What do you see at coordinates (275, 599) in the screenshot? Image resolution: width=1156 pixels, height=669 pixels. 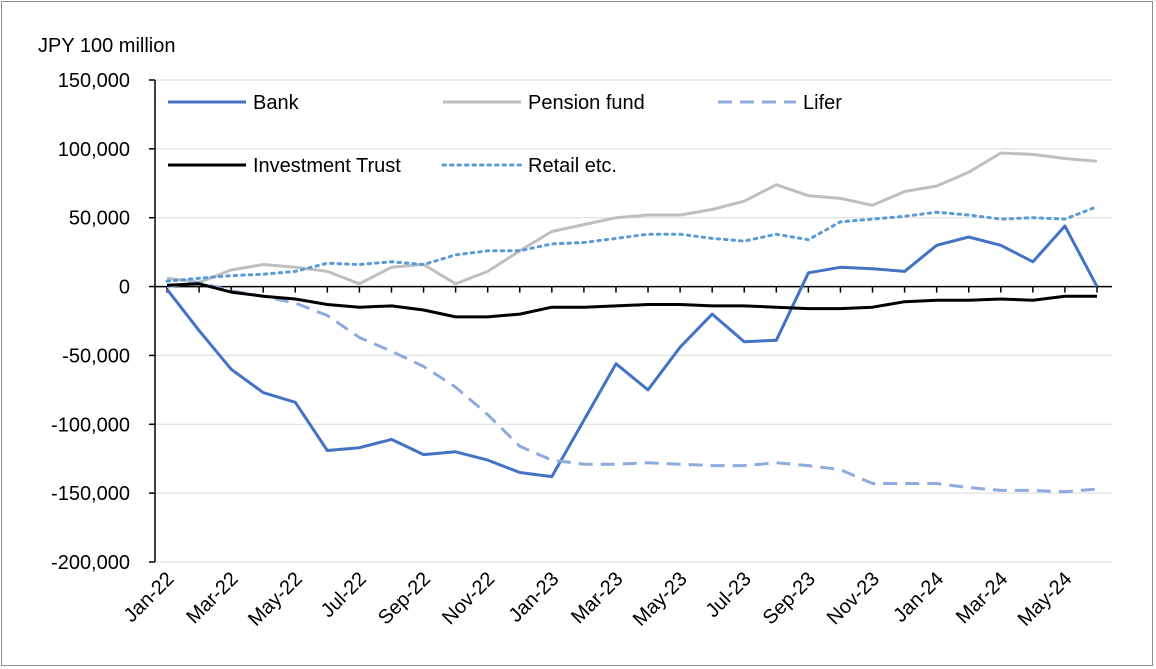 I see `x-tick-label: May-22` at bounding box center [275, 599].